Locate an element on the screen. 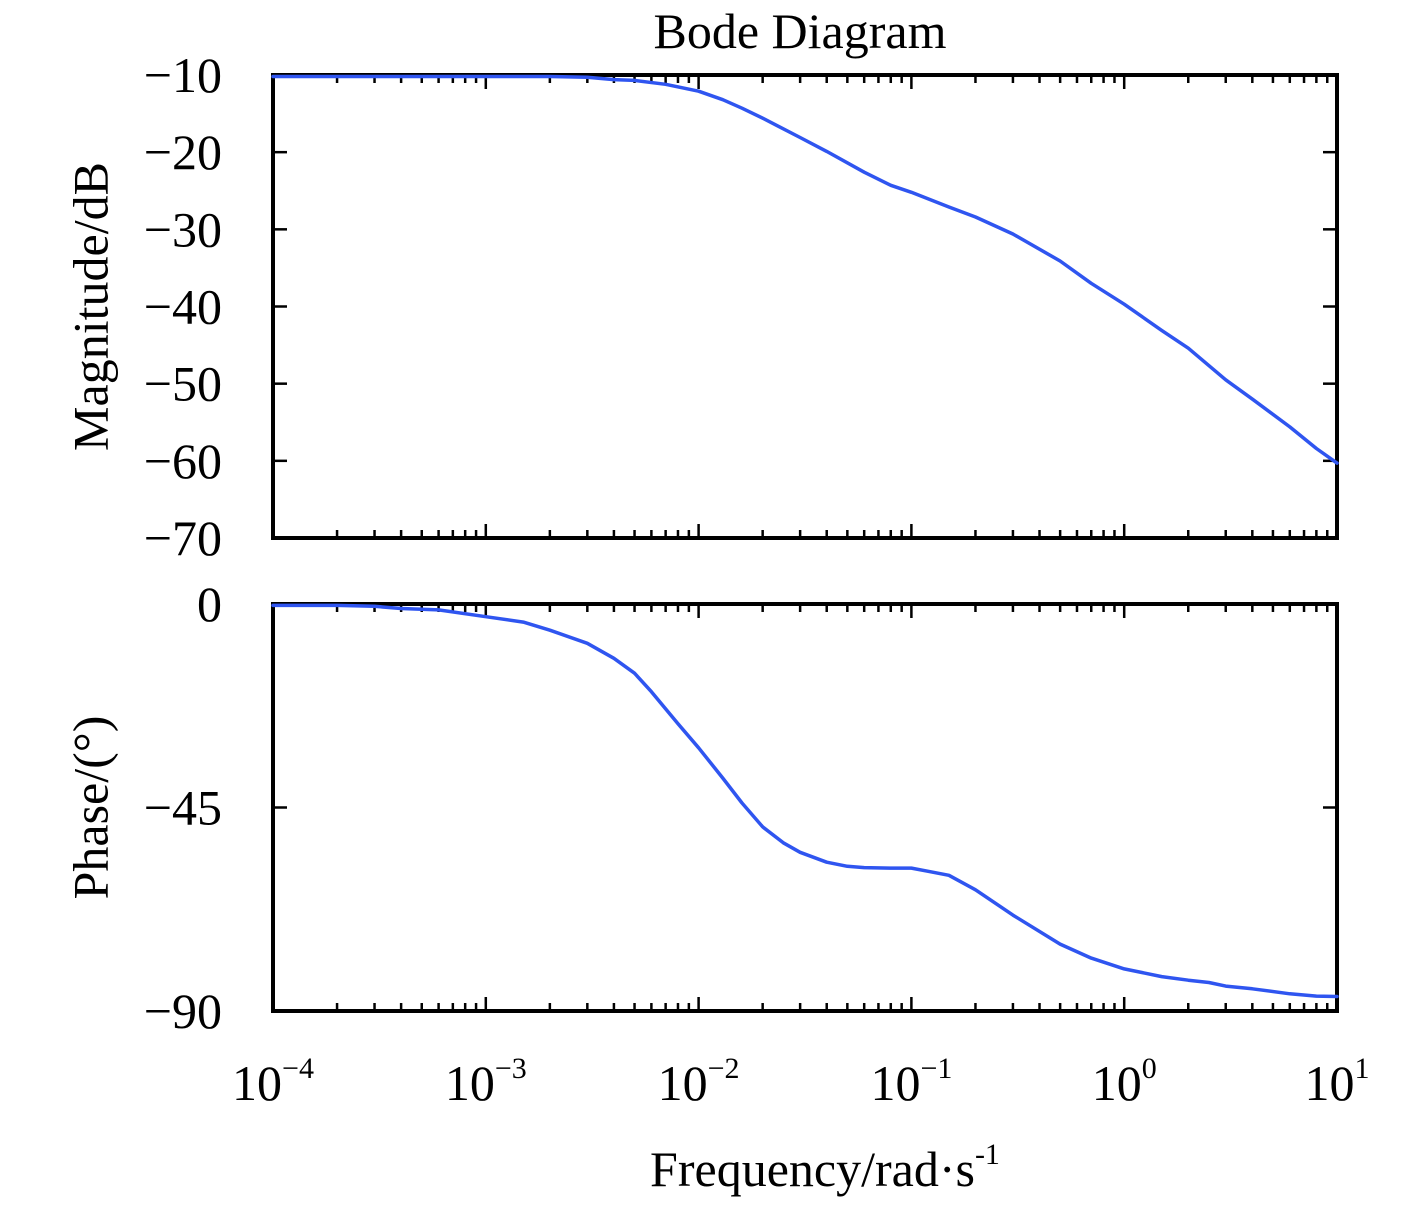 Image resolution: width=1415 pixels, height=1205 pixels. phase-y-tick-labels: 0 −45 −90 is located at coordinates (183, 807).